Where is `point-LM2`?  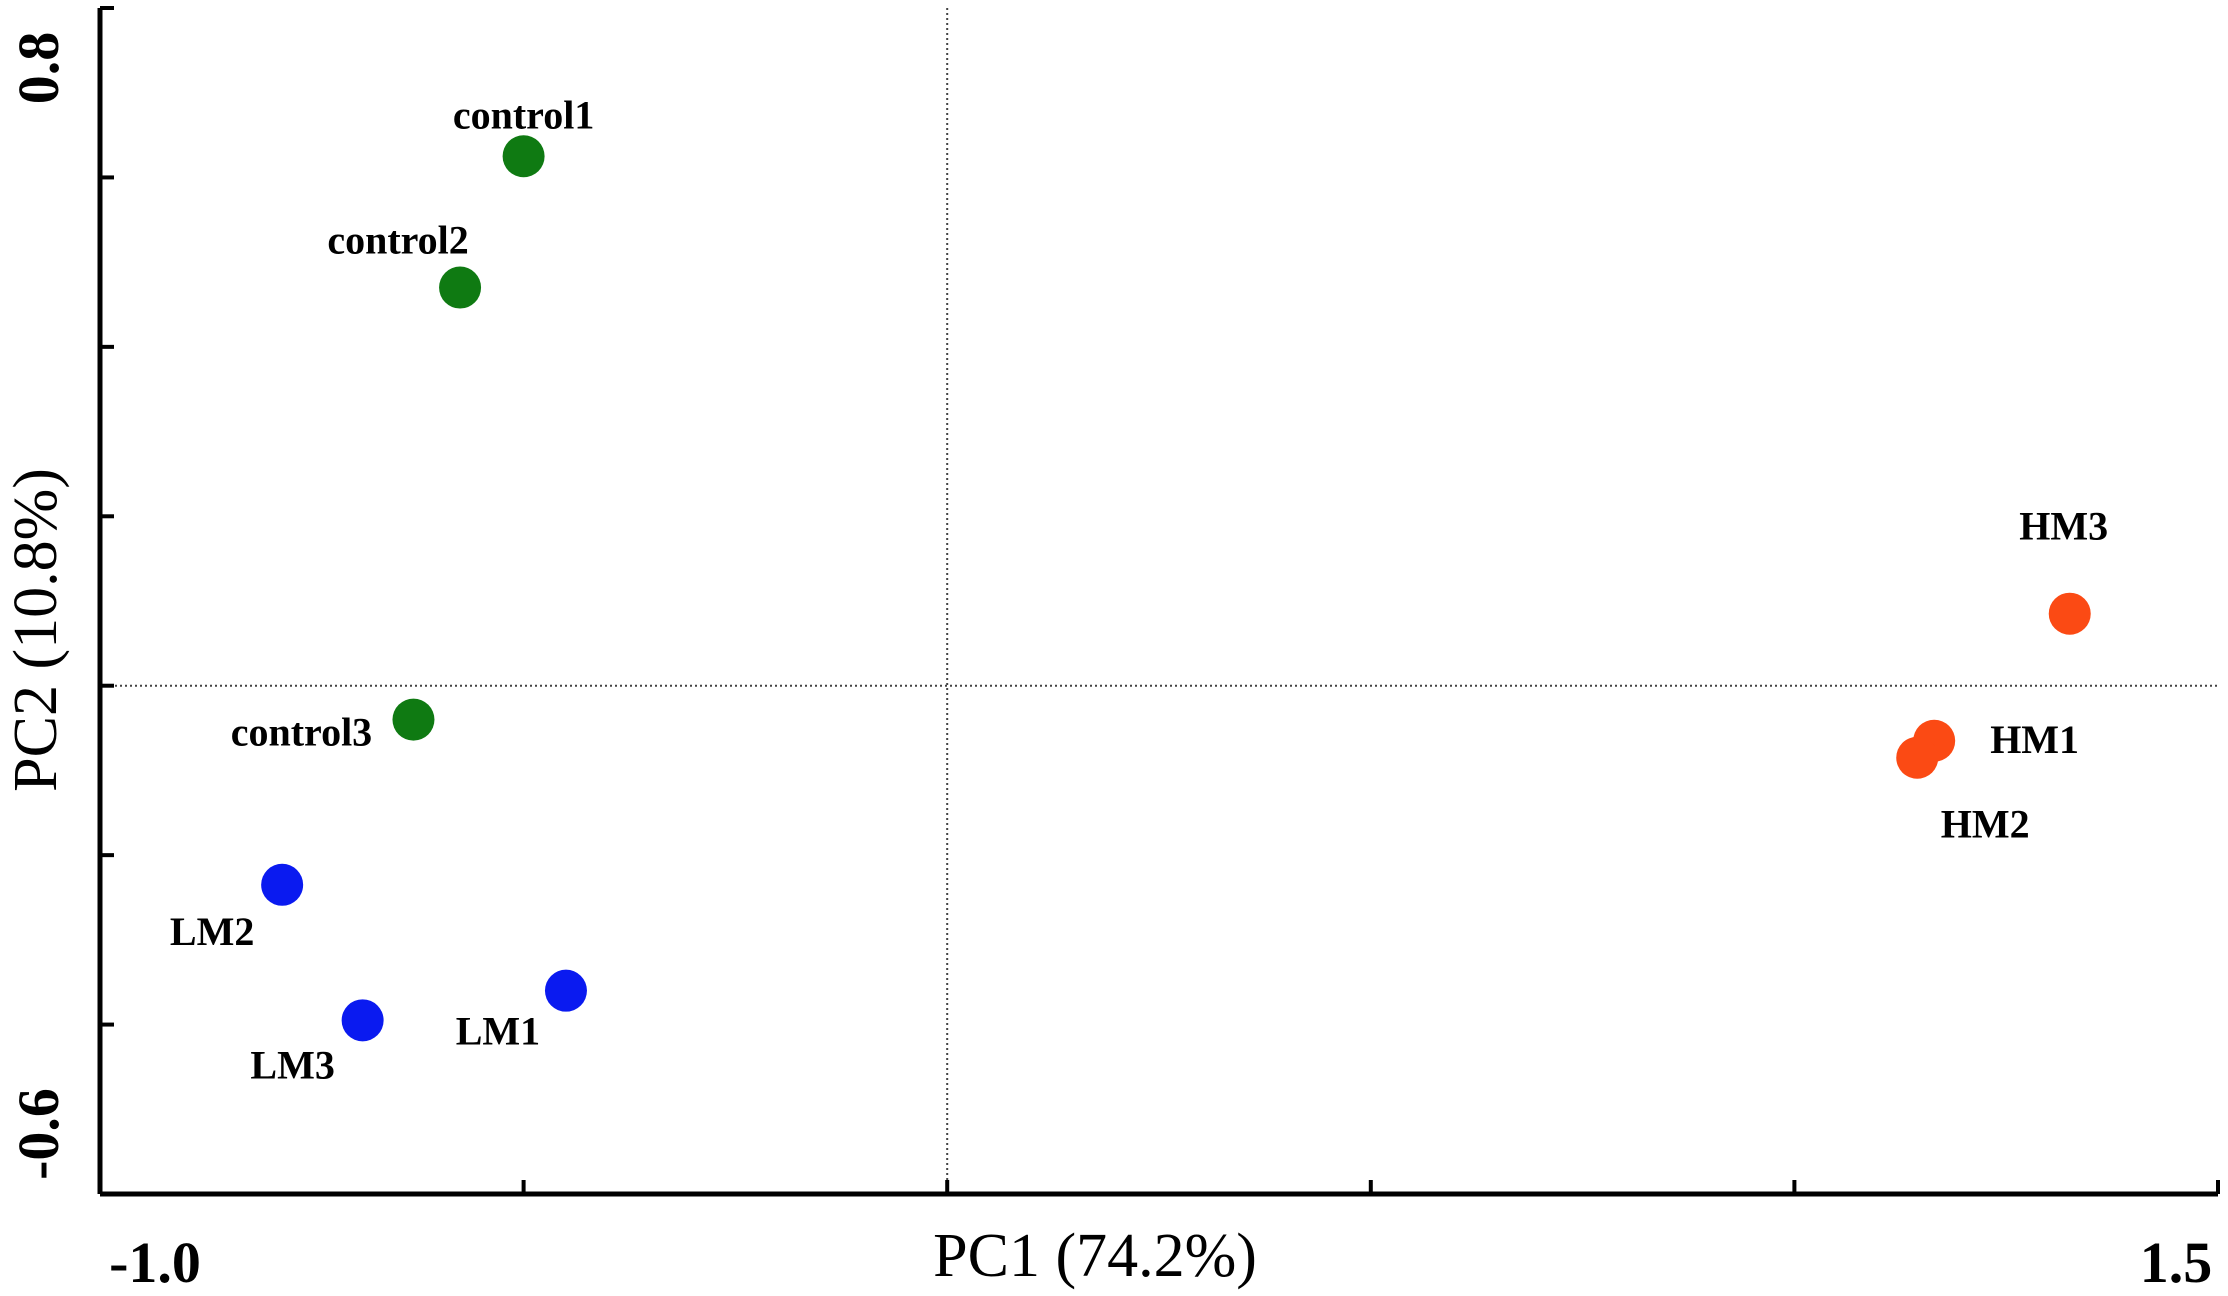
point-LM2 is located at coordinates (282, 884).